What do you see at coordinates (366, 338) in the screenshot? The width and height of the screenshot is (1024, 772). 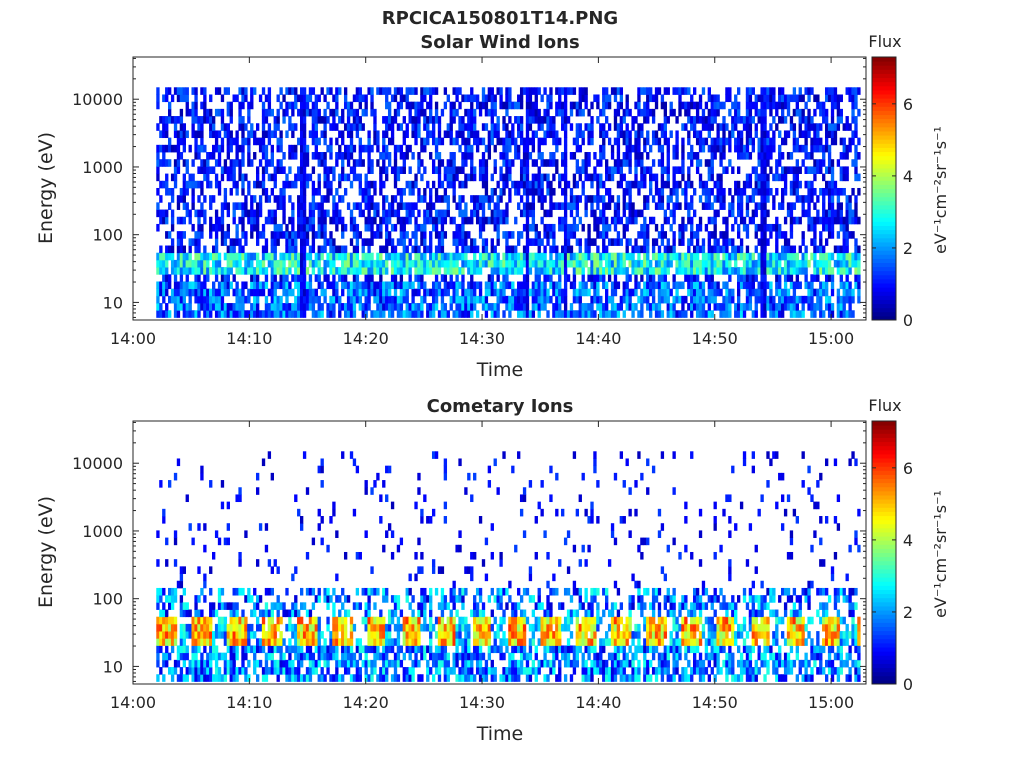 I see `x-tick-label: 14:20` at bounding box center [366, 338].